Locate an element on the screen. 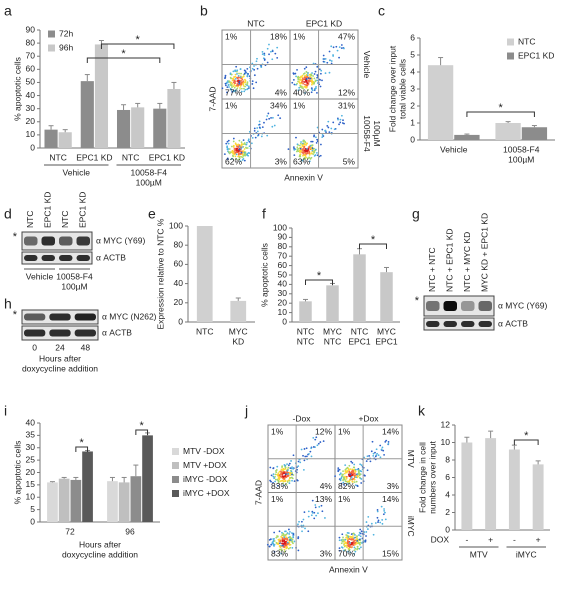 The width and height of the screenshot is (570, 600). y-tick-label: 60 is located at coordinates (283, 265).